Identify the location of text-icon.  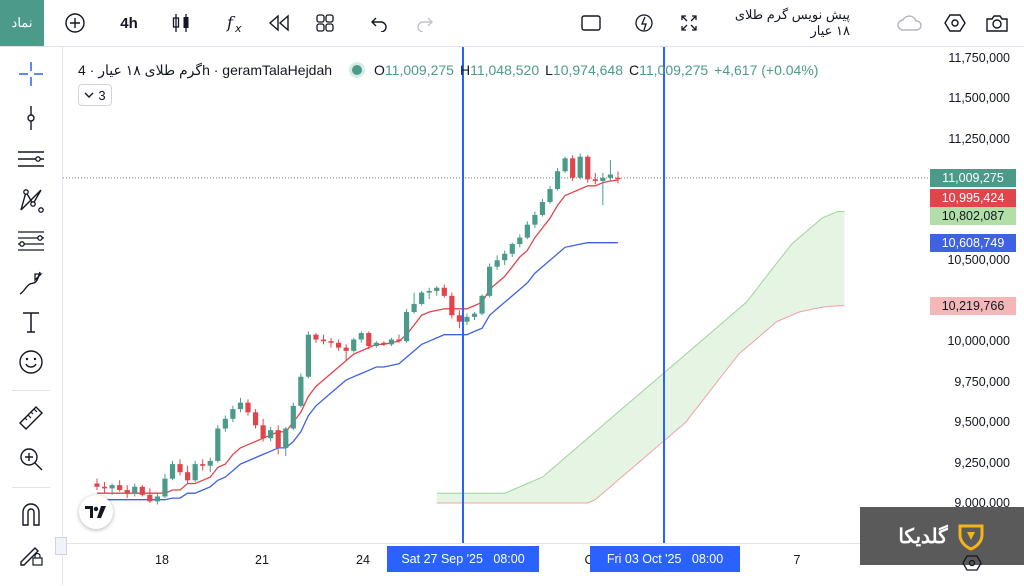
(31, 322).